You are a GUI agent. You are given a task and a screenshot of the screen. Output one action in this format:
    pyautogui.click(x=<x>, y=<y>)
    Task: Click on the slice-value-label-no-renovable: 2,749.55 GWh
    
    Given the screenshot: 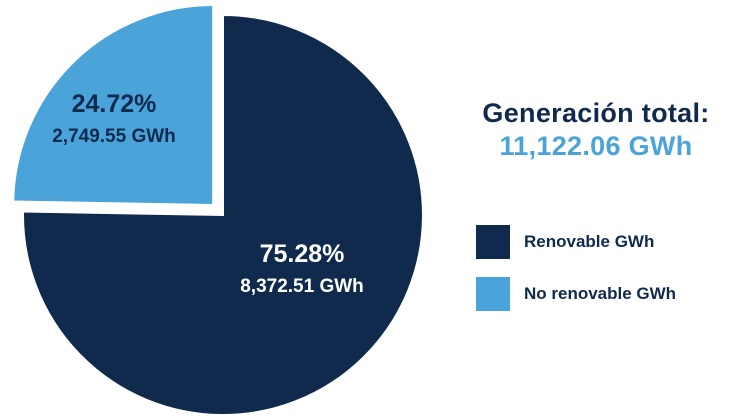 What is the action you would take?
    pyautogui.click(x=114, y=136)
    